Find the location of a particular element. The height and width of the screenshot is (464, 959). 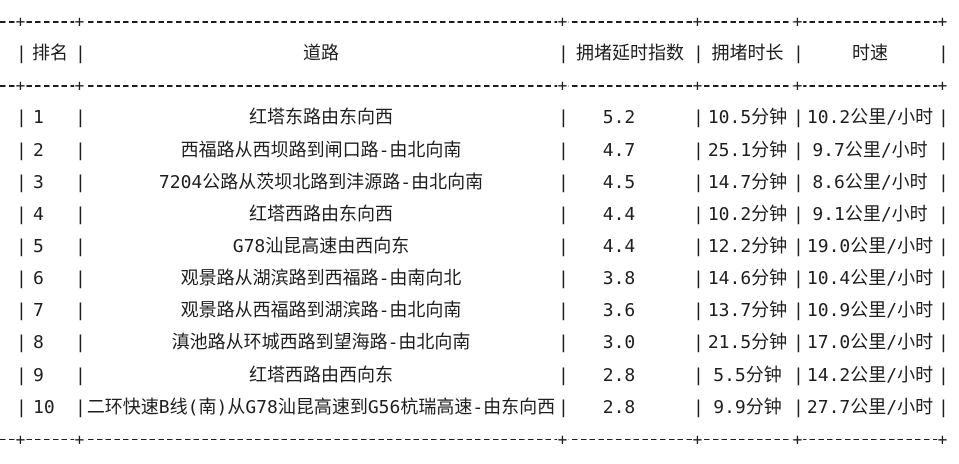

cell-rank: 5 is located at coordinates (38, 247).